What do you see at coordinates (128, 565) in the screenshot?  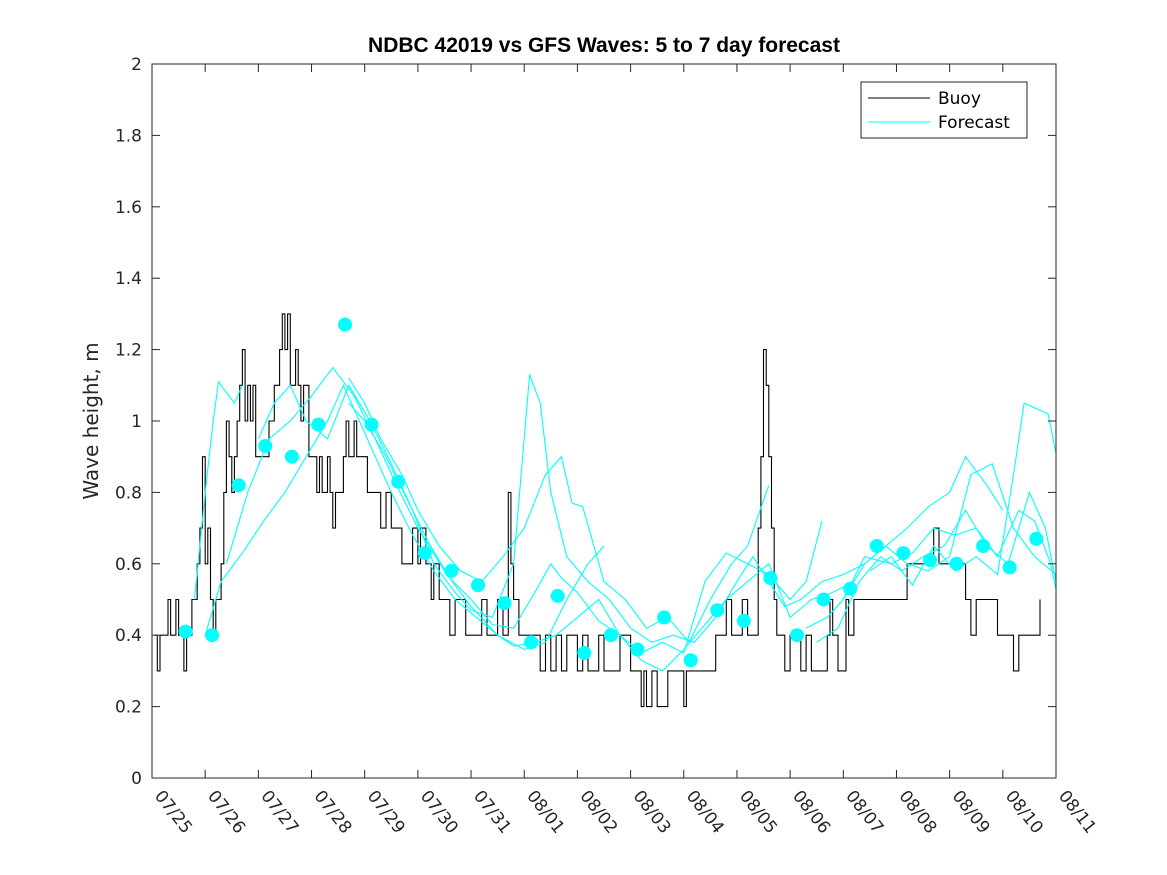 I see `y-tick-label: 0.6` at bounding box center [128, 565].